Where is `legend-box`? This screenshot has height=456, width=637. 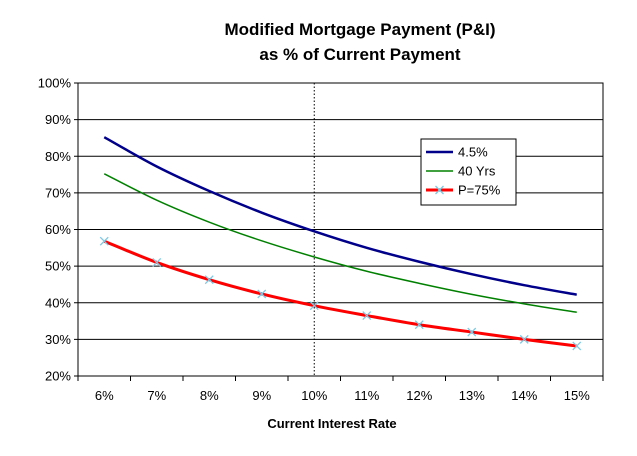 legend-box is located at coordinates (468, 172).